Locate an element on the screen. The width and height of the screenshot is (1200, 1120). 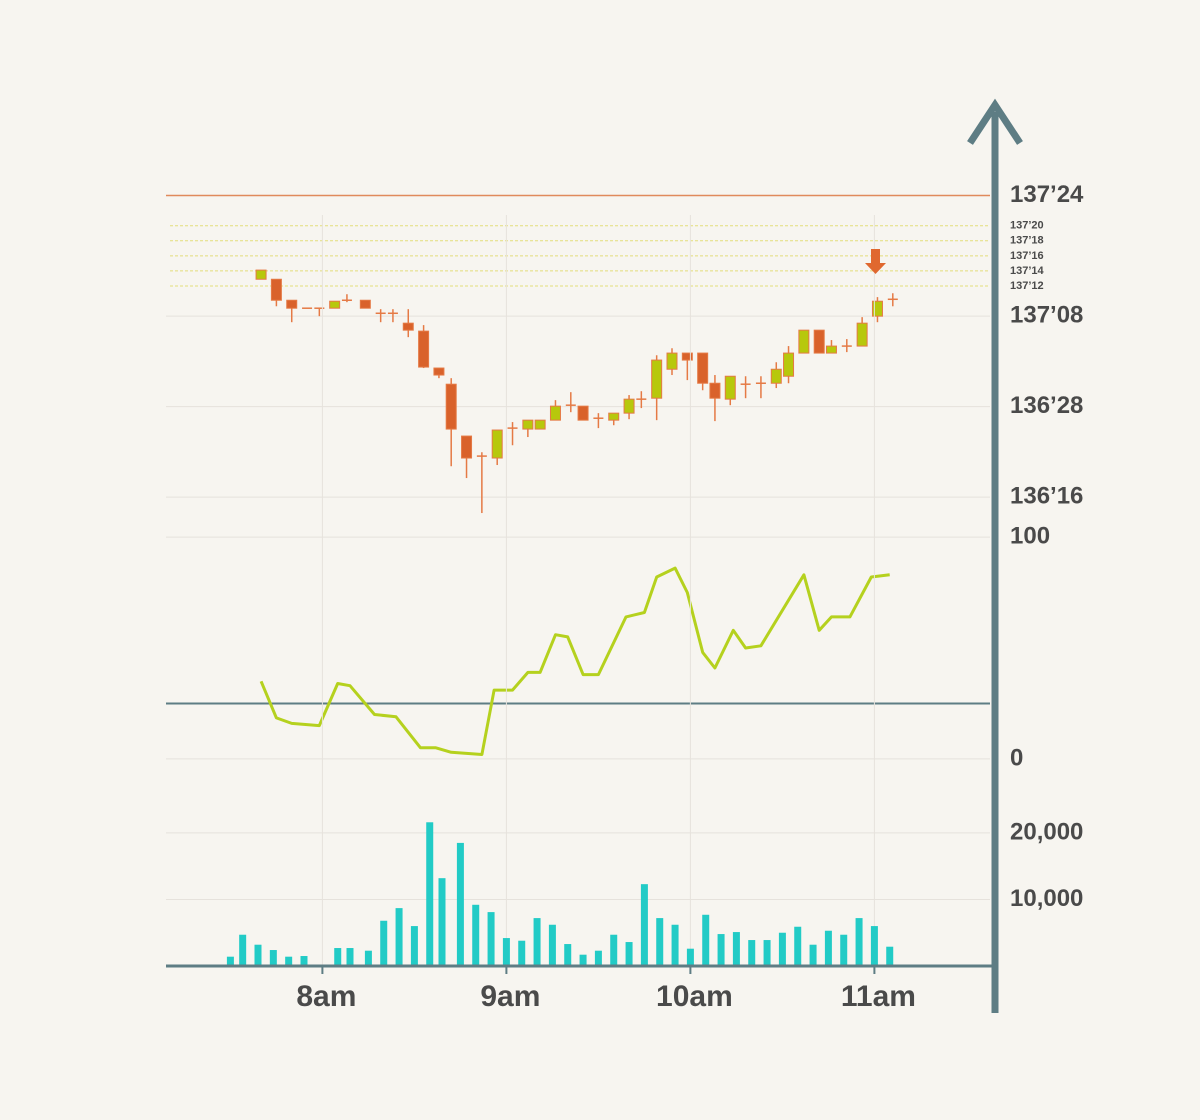
y-tick-label: 10,000 is located at coordinates (1046, 898).